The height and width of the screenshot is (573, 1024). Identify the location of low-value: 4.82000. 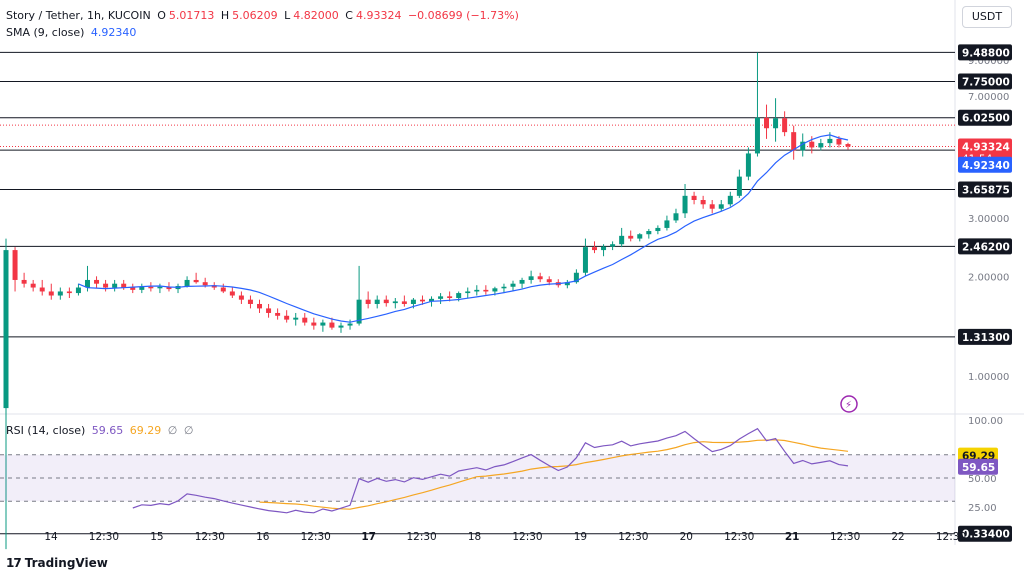
(316, 15).